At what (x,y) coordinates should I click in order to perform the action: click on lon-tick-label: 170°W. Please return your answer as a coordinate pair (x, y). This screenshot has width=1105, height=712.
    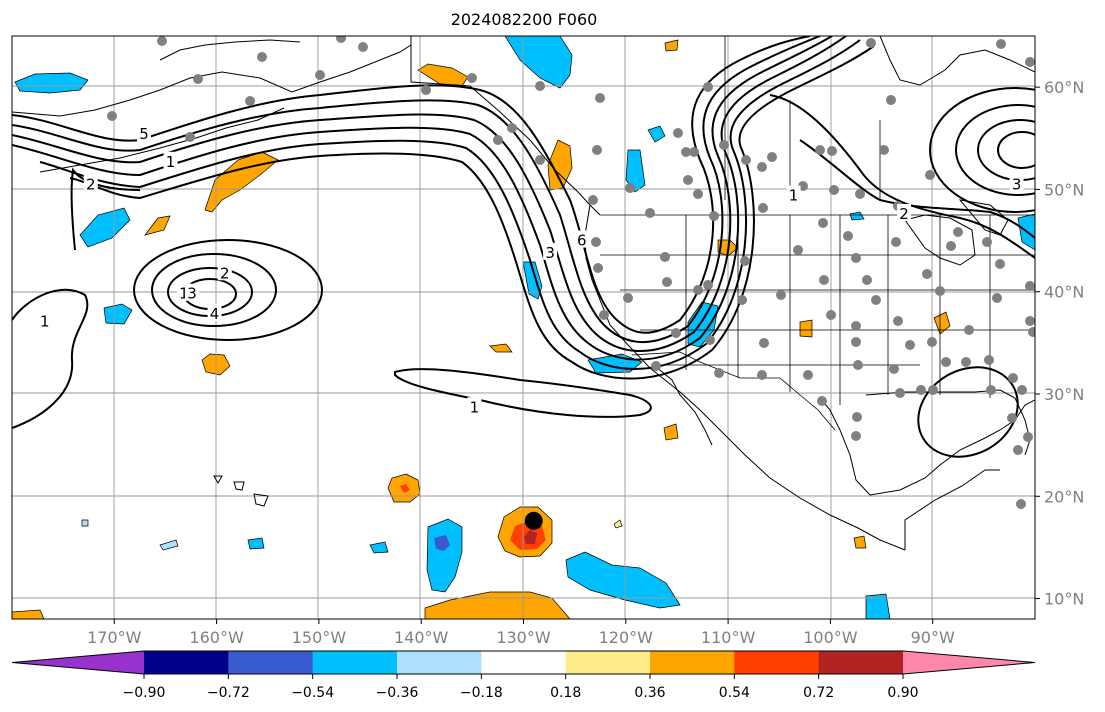
    Looking at the image, I should click on (114, 637).